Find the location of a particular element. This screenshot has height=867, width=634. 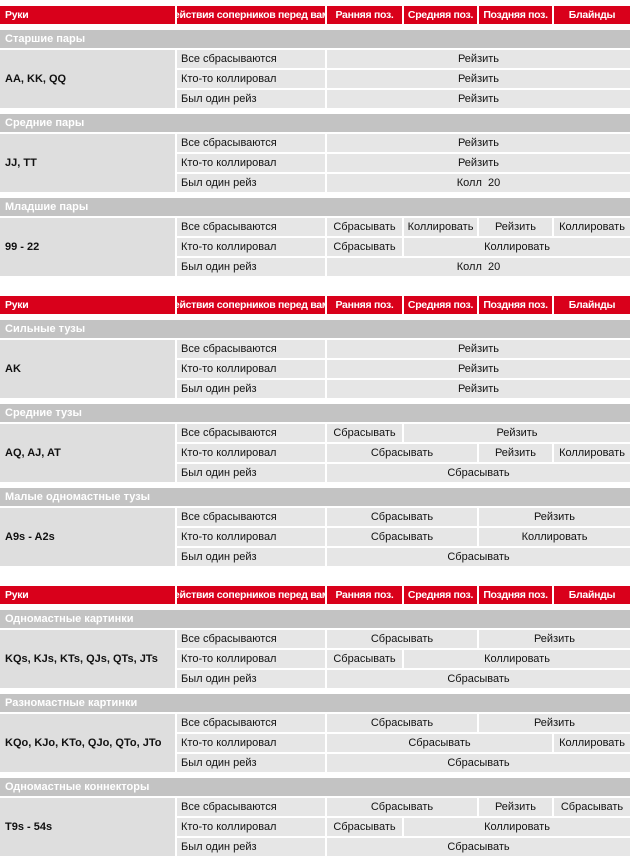

hand-label: AQ, AJ, AT is located at coordinates (87, 453).